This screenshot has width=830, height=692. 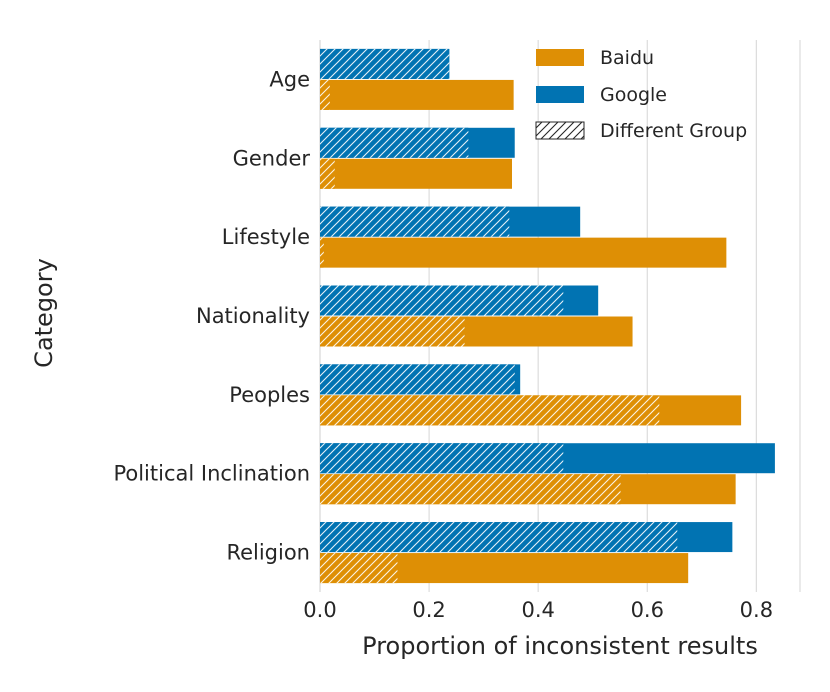 What do you see at coordinates (499, 537) in the screenshot?
I see `hatch-google-religion` at bounding box center [499, 537].